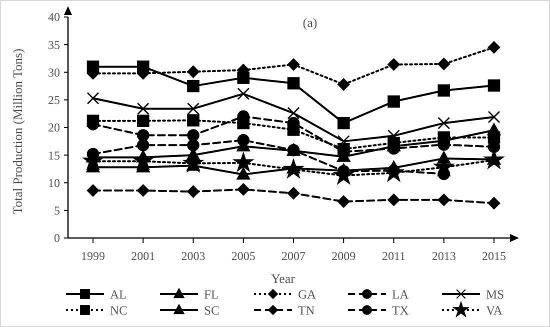  I want to click on y-tick-label: 15, so click(54, 155).